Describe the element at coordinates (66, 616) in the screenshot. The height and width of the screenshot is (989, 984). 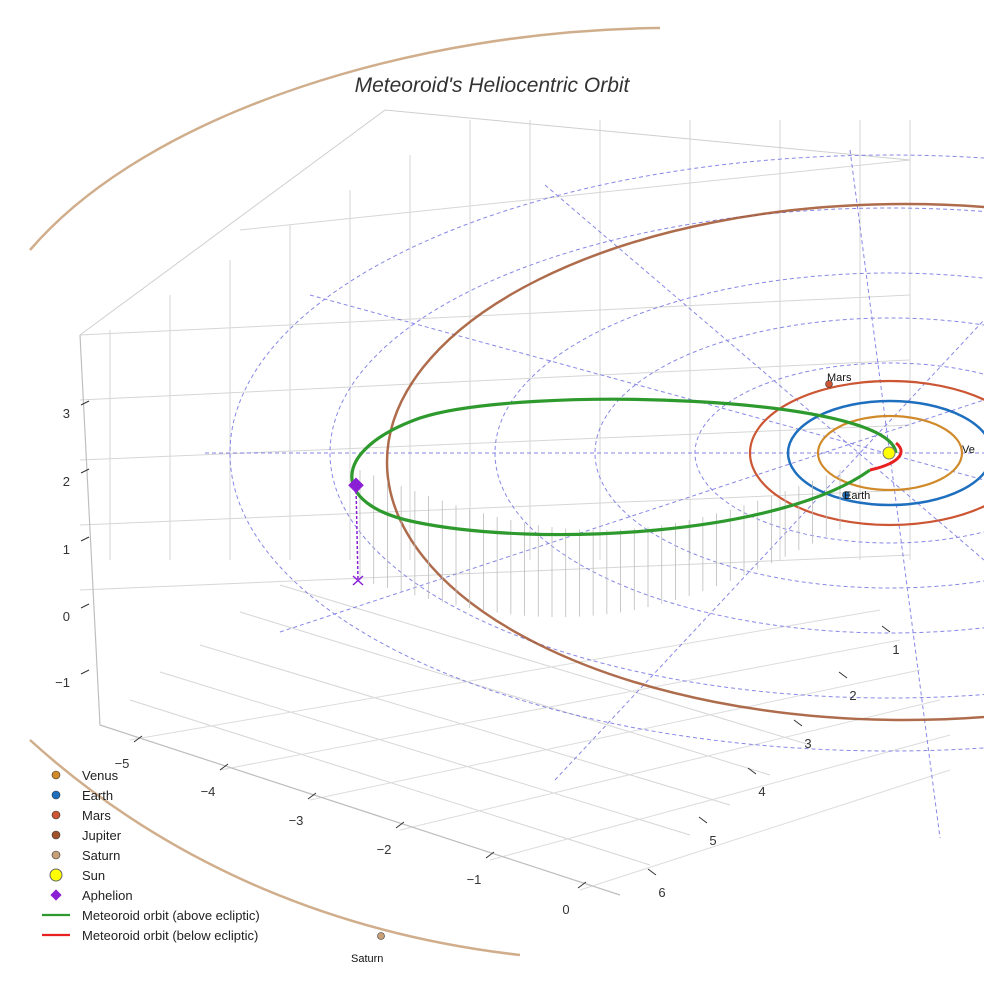
I see `z-tick-label: 0` at that location.